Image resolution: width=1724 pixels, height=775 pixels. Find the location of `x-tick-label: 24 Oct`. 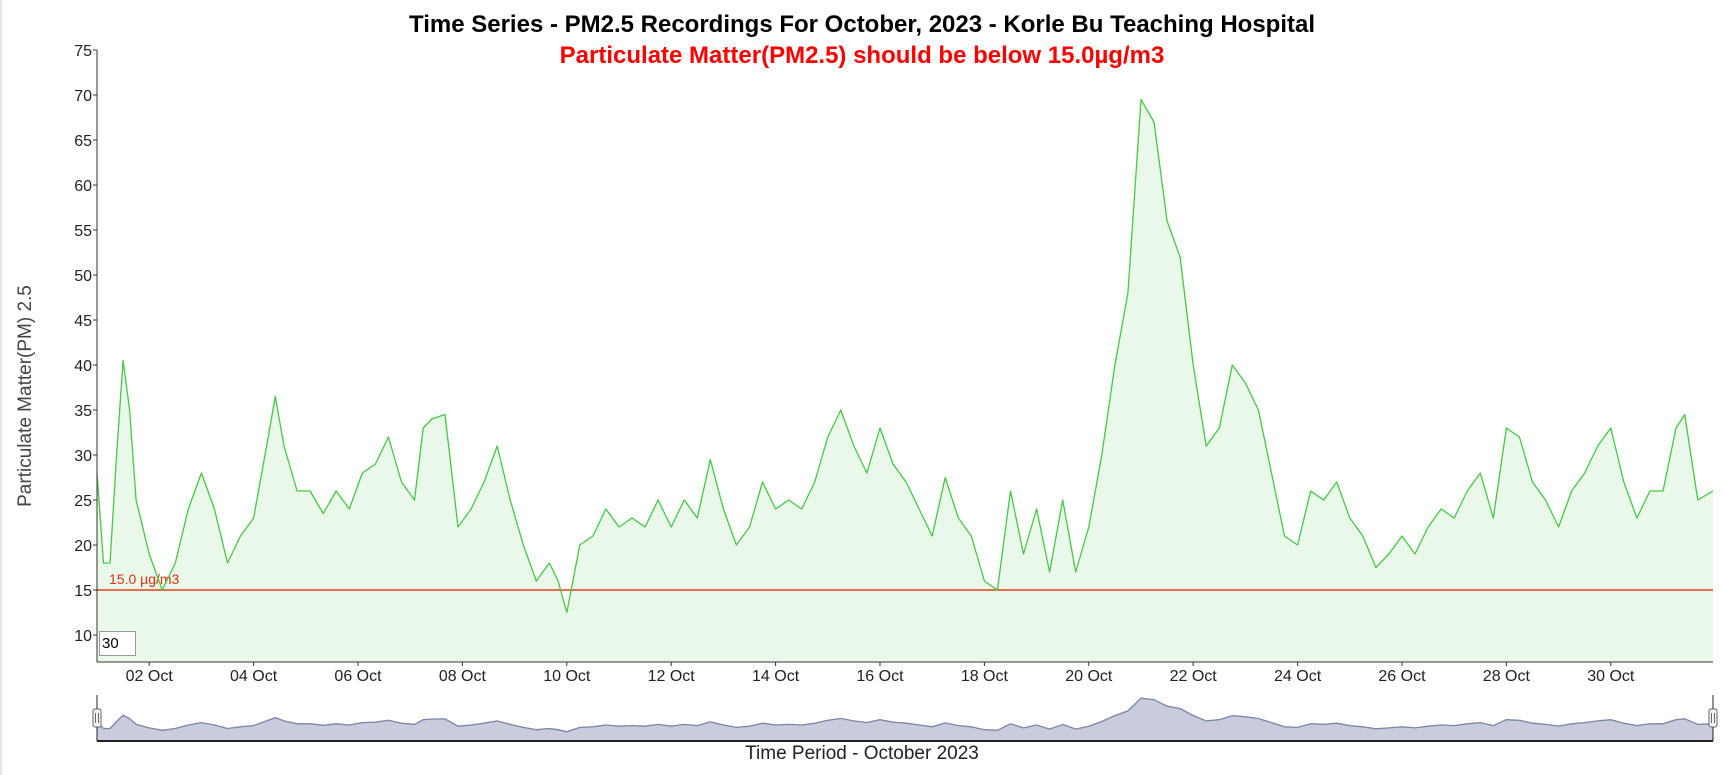

x-tick-label: 24 Oct is located at coordinates (1298, 676).